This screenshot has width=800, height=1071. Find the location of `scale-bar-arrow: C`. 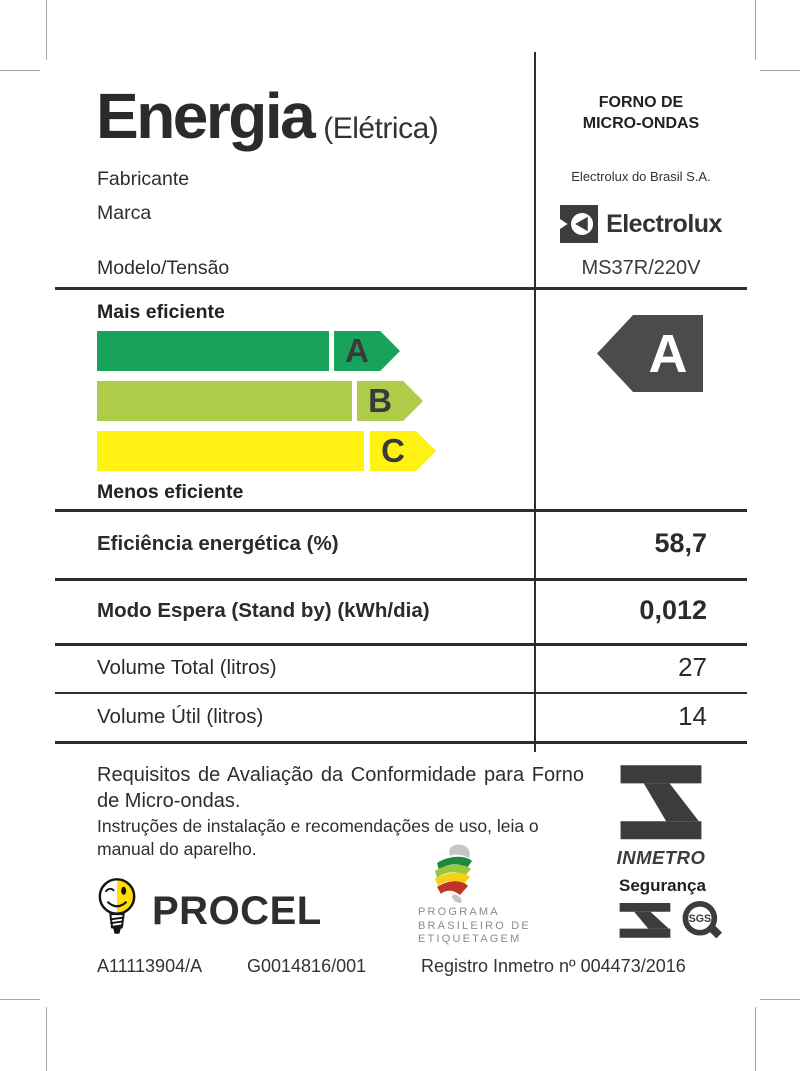

scale-bar-arrow: C is located at coordinates (403, 451).